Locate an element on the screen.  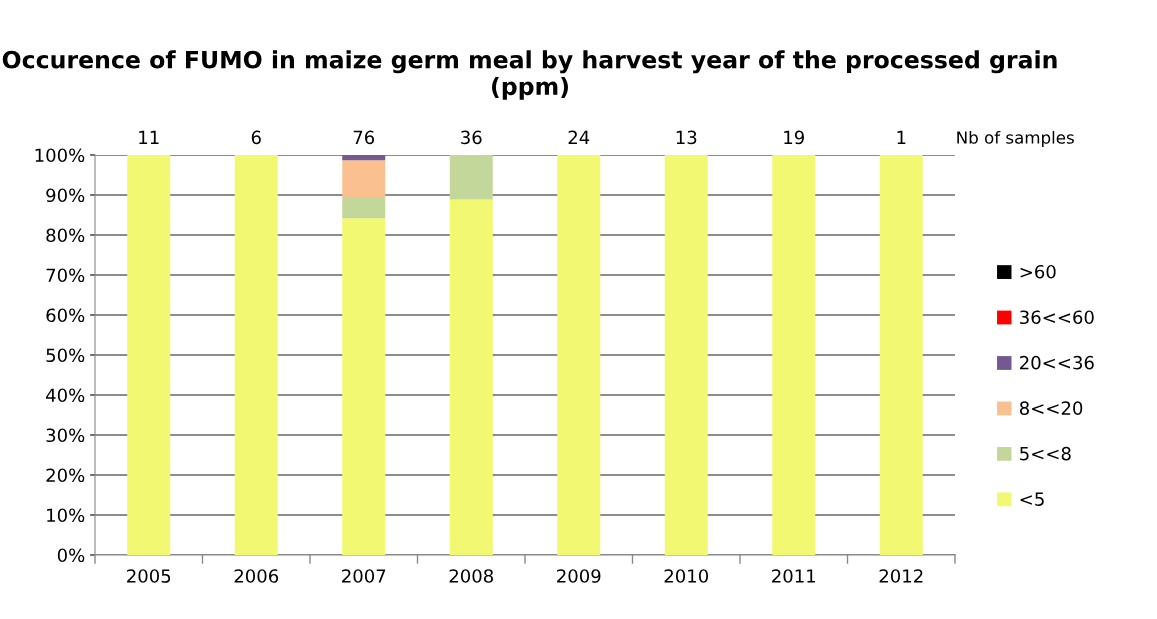
legend-label: 5<<8 is located at coordinates (1045, 453).